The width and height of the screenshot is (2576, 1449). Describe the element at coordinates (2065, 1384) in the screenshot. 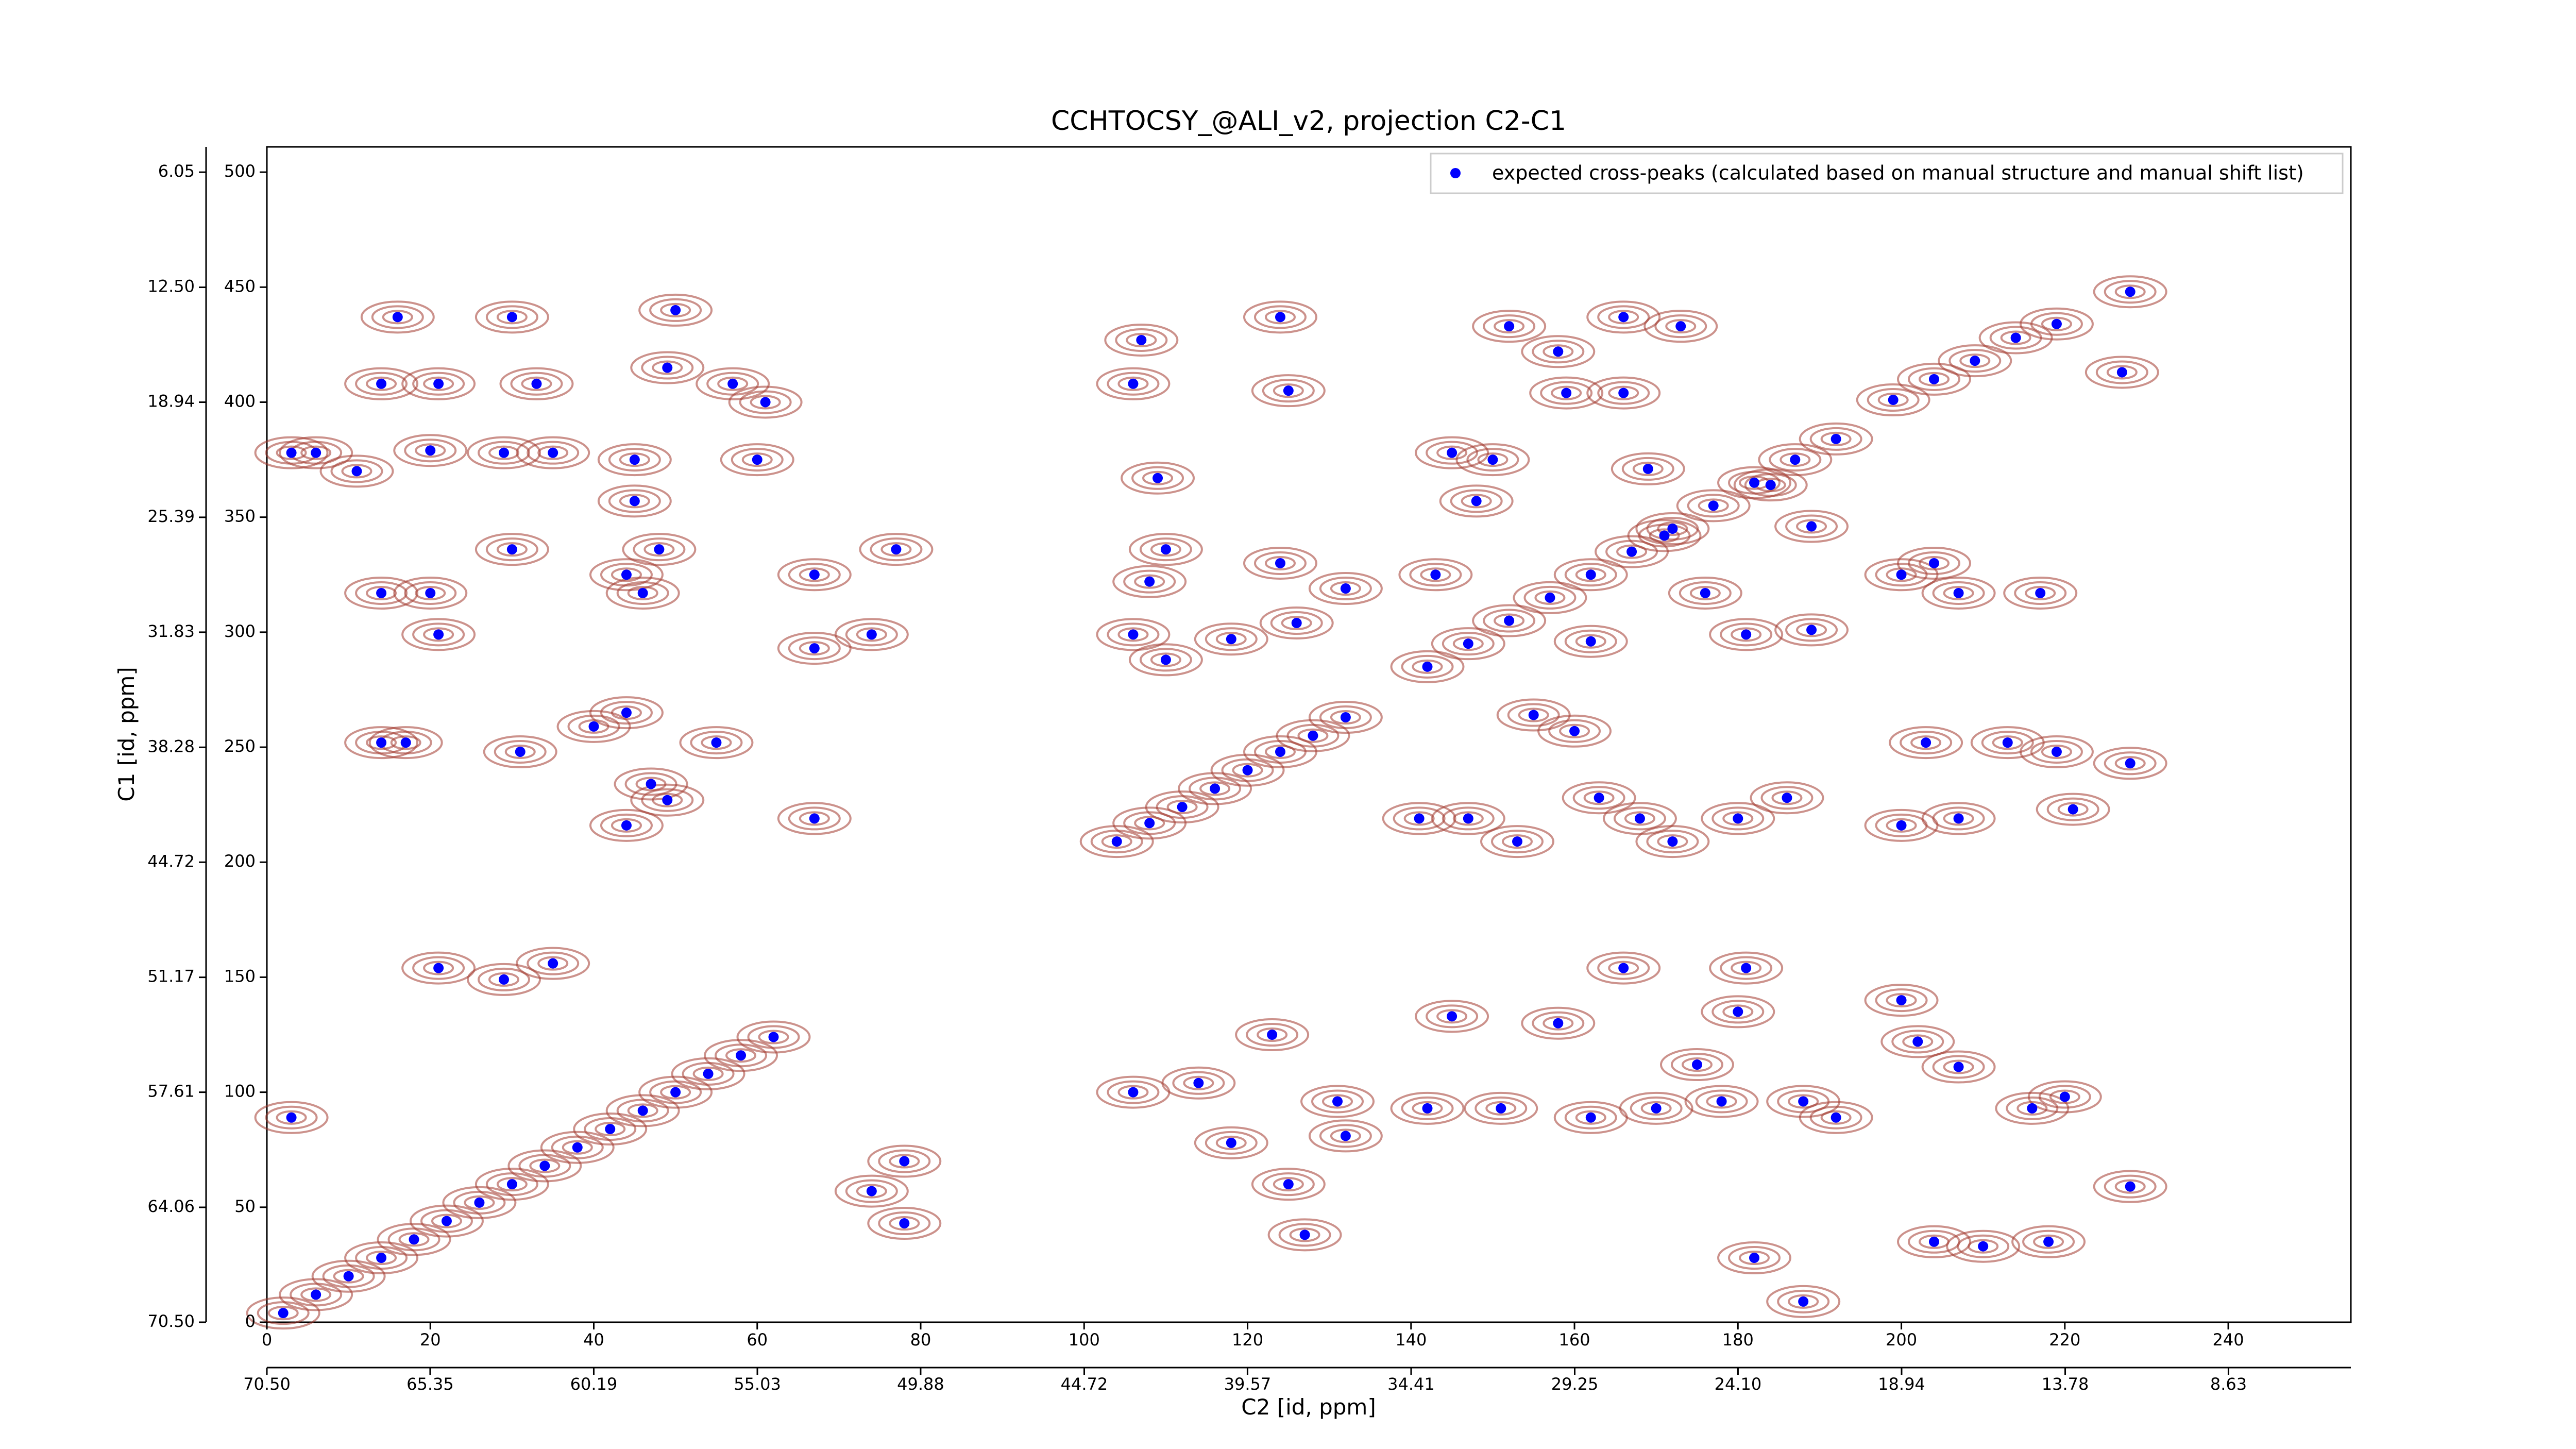

I see `x2-tick-label: 13.78` at that location.